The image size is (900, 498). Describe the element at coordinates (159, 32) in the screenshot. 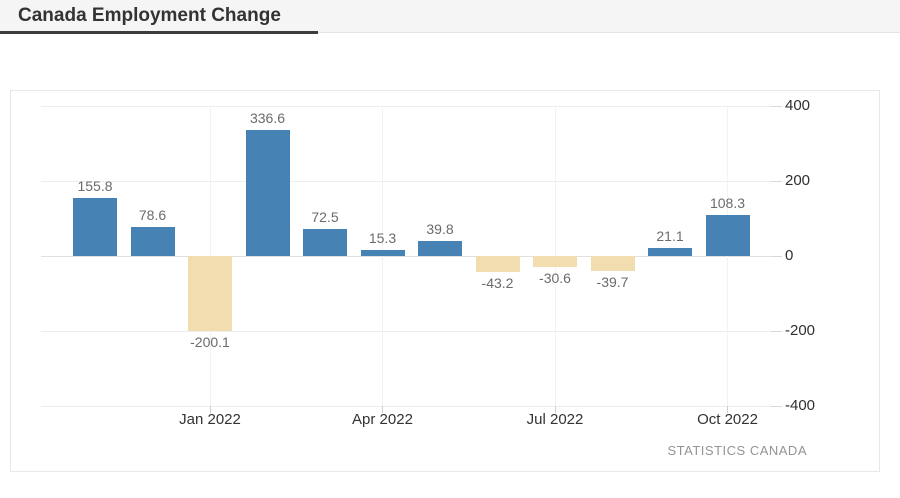

I see `title-underline` at that location.